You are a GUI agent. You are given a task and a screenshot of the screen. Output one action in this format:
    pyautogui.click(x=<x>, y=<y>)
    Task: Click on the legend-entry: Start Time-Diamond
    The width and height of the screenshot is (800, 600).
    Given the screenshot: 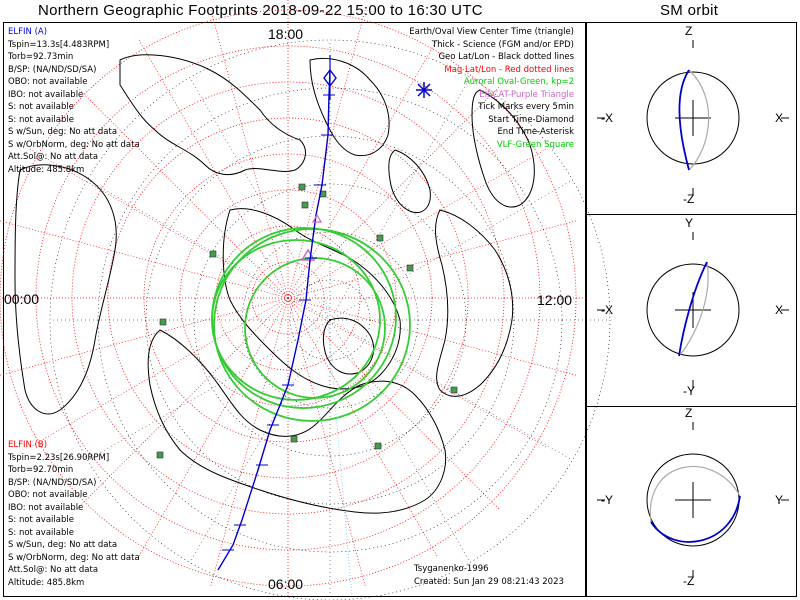 What is the action you would take?
    pyautogui.click(x=531, y=119)
    